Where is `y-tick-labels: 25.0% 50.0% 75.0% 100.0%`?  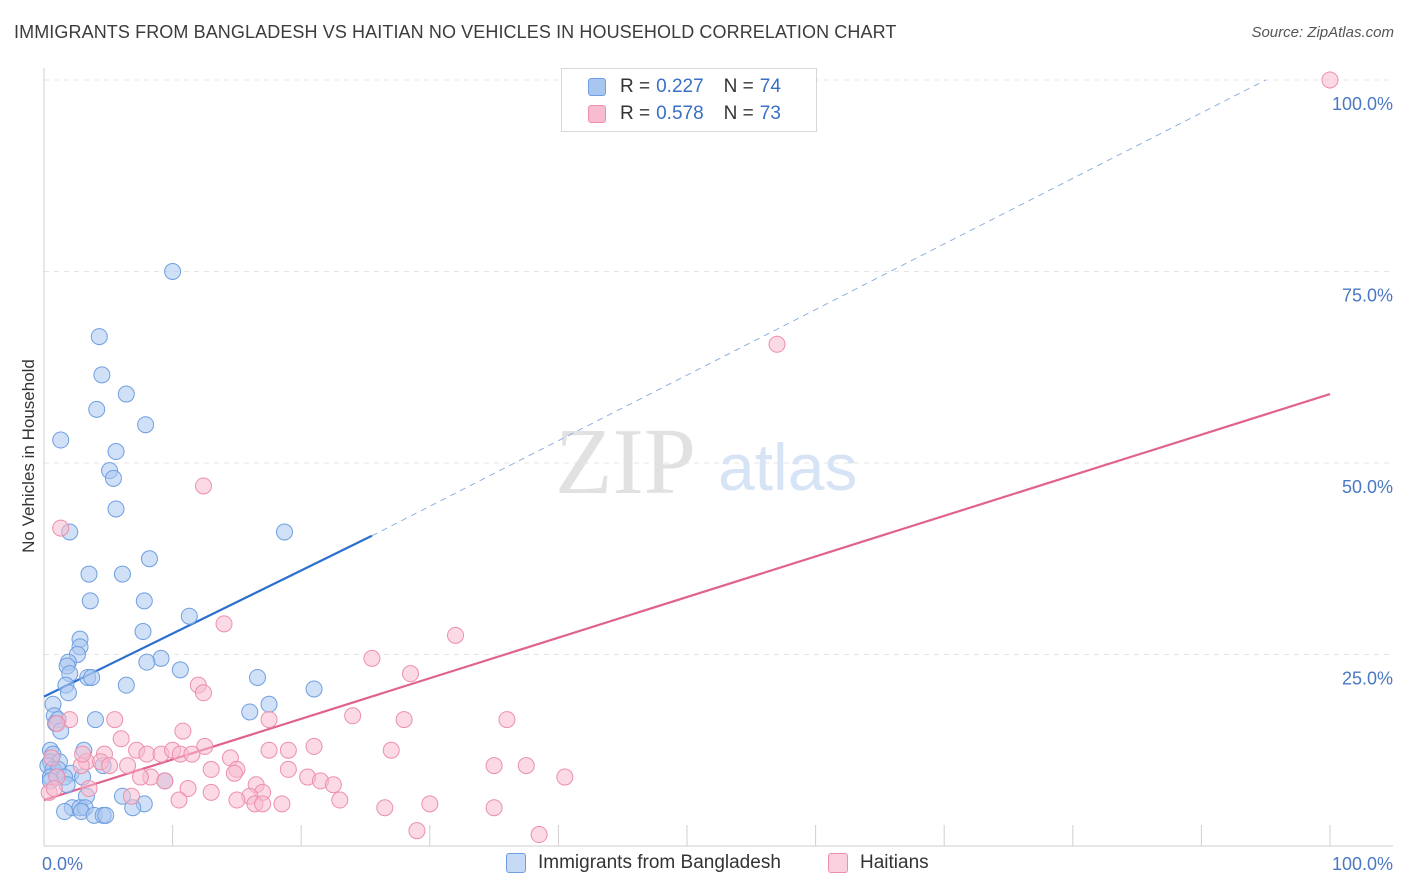 y-tick-labels: 25.0% 50.0% 75.0% 100.0% is located at coordinates (1362, 391).